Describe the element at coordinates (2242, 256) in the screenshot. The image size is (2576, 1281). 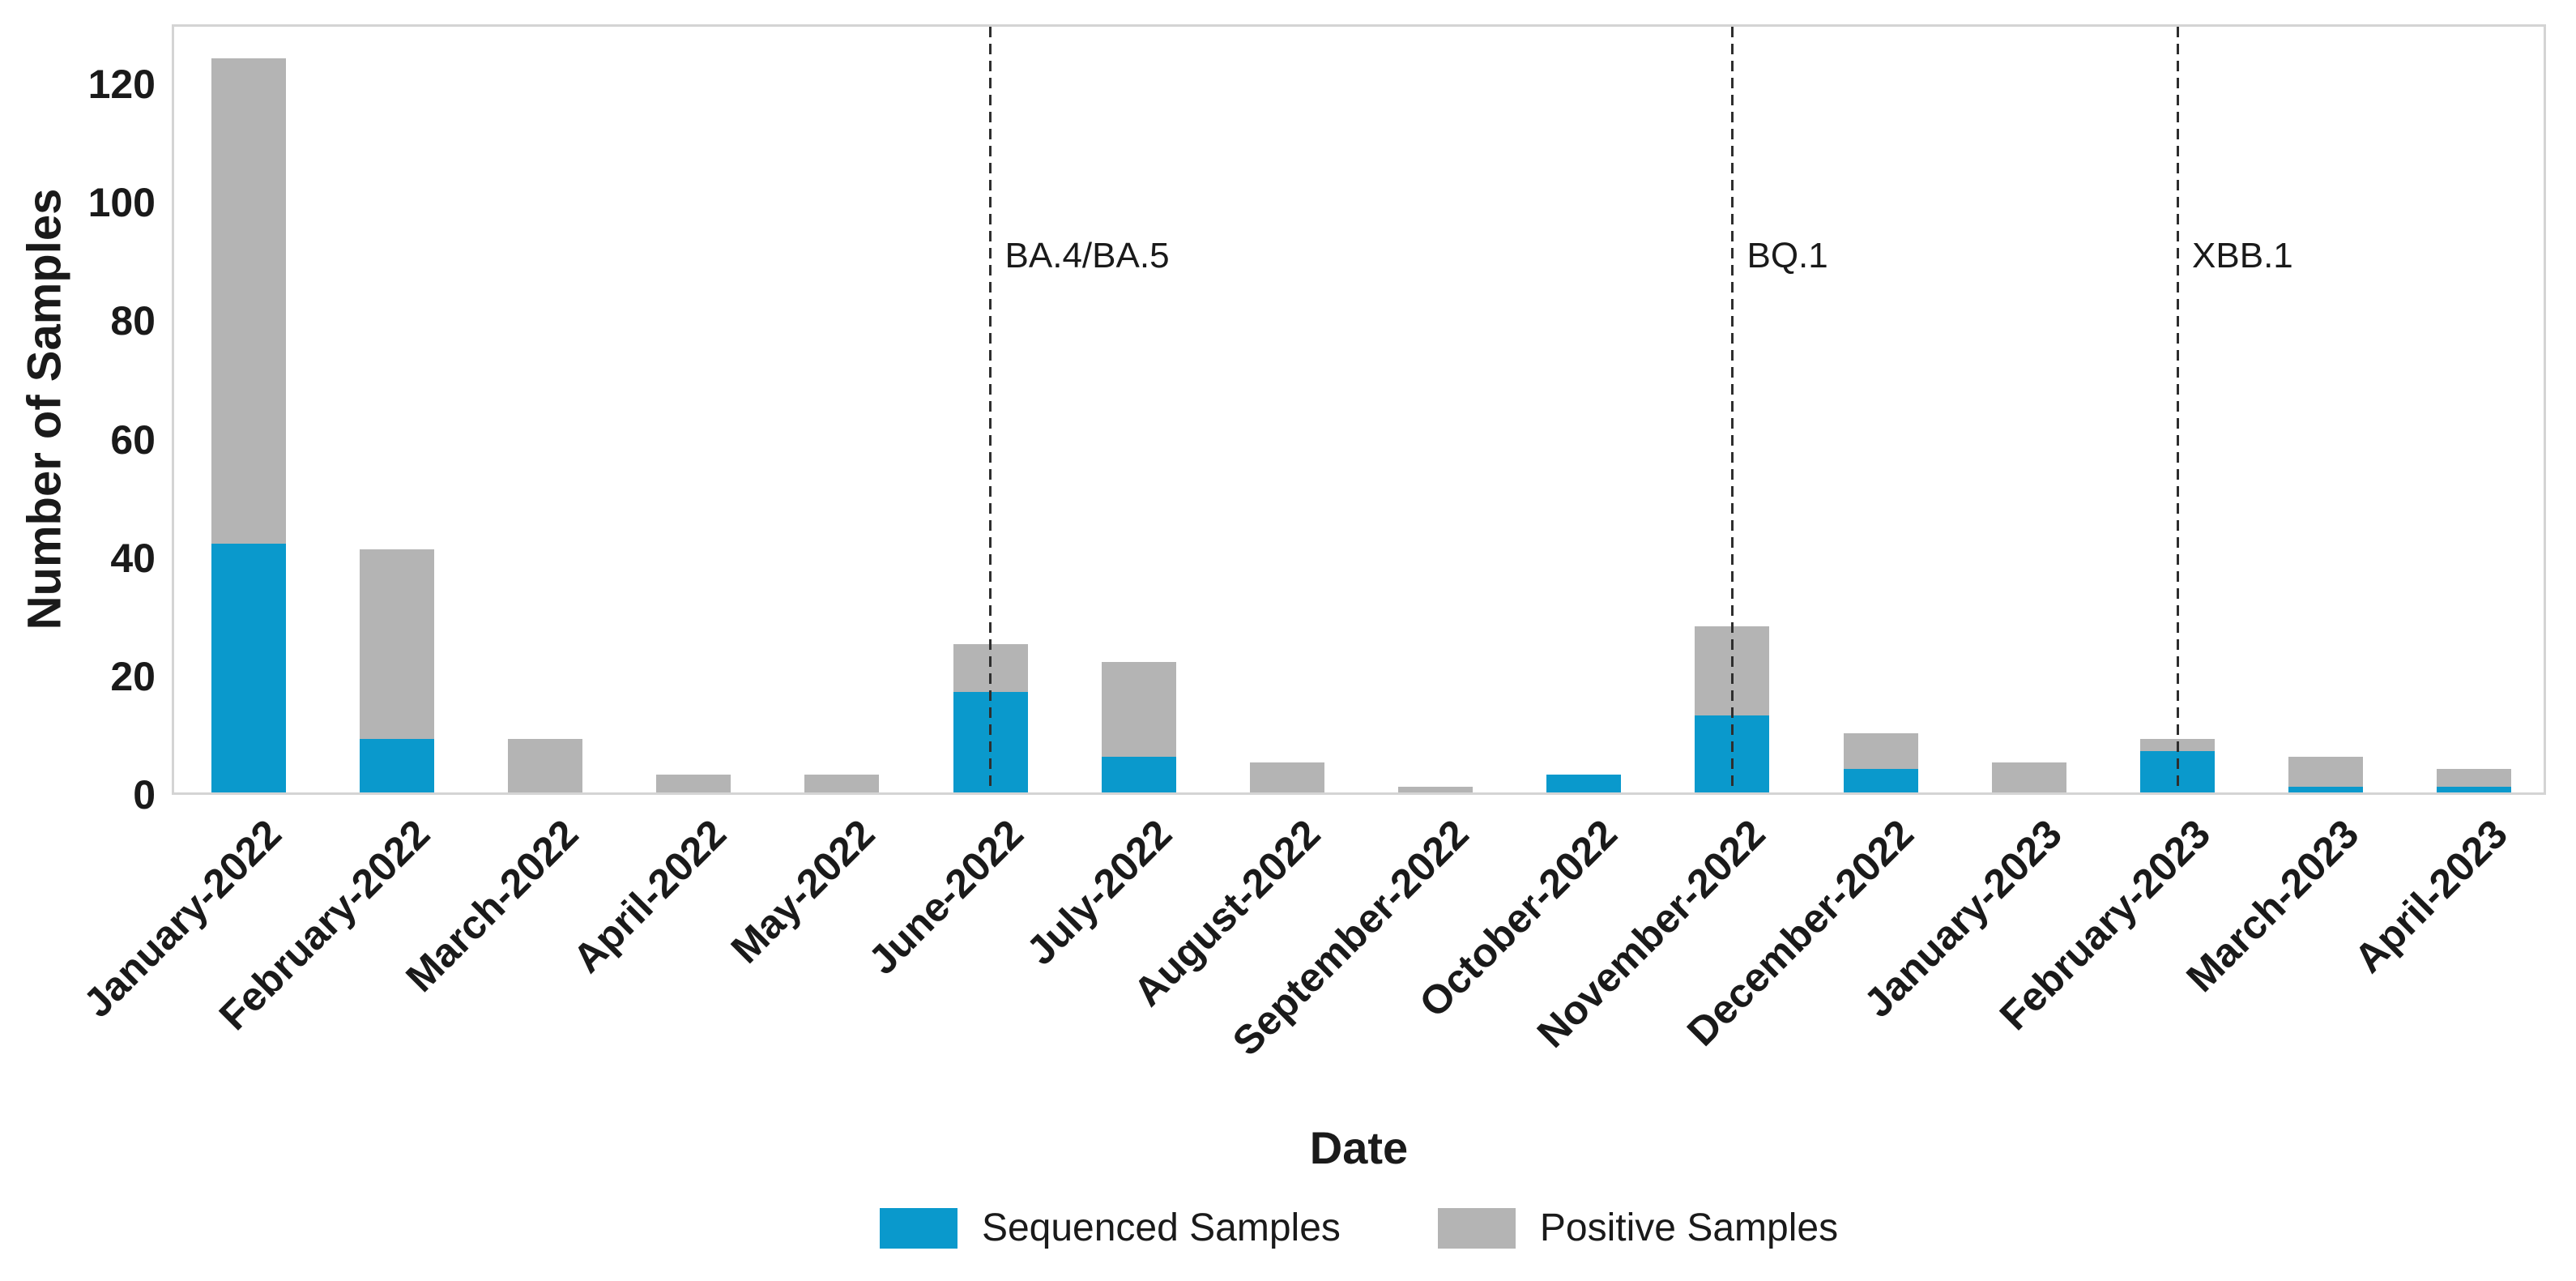
I see `variant-label: XBB.1` at that location.